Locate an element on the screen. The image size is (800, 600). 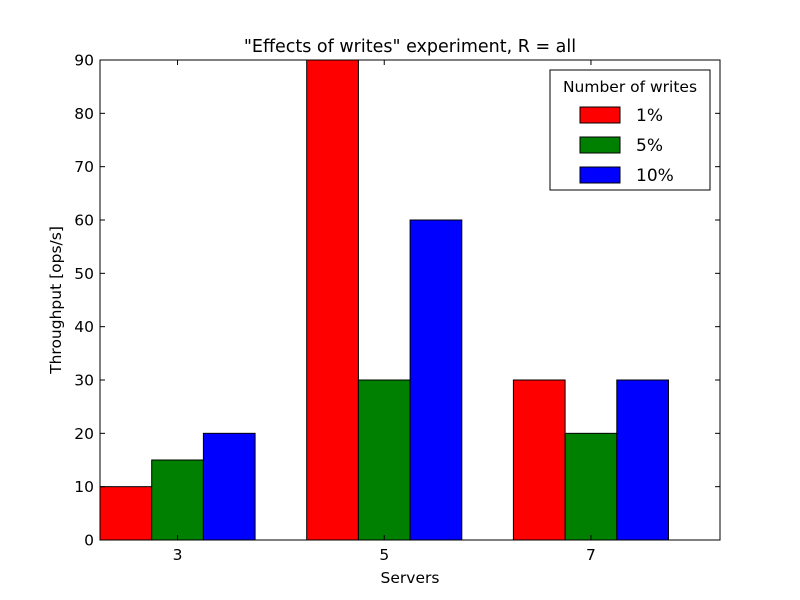
x-tick-label: 7 is located at coordinates (591, 555).